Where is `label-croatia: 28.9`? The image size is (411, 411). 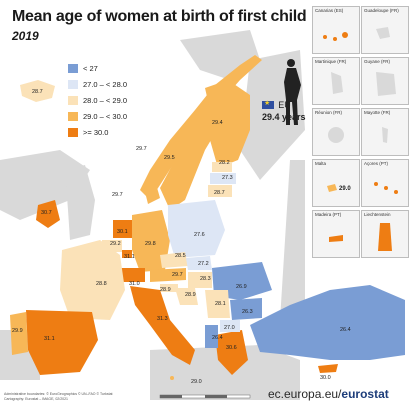
label-croatia: 28.9 is located at coordinates (190, 295).